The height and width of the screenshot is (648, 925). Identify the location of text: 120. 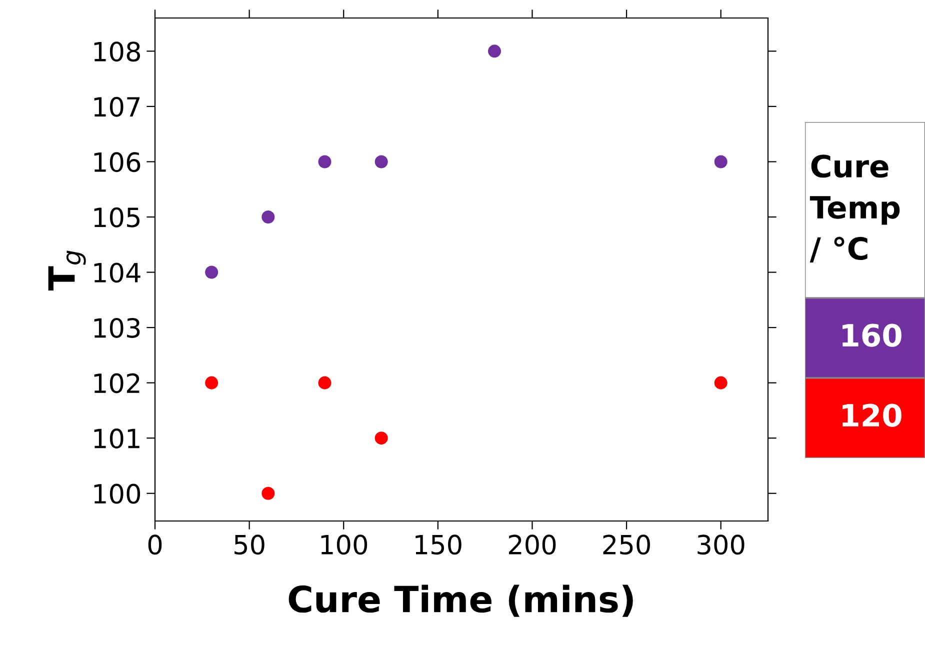
(872, 415).